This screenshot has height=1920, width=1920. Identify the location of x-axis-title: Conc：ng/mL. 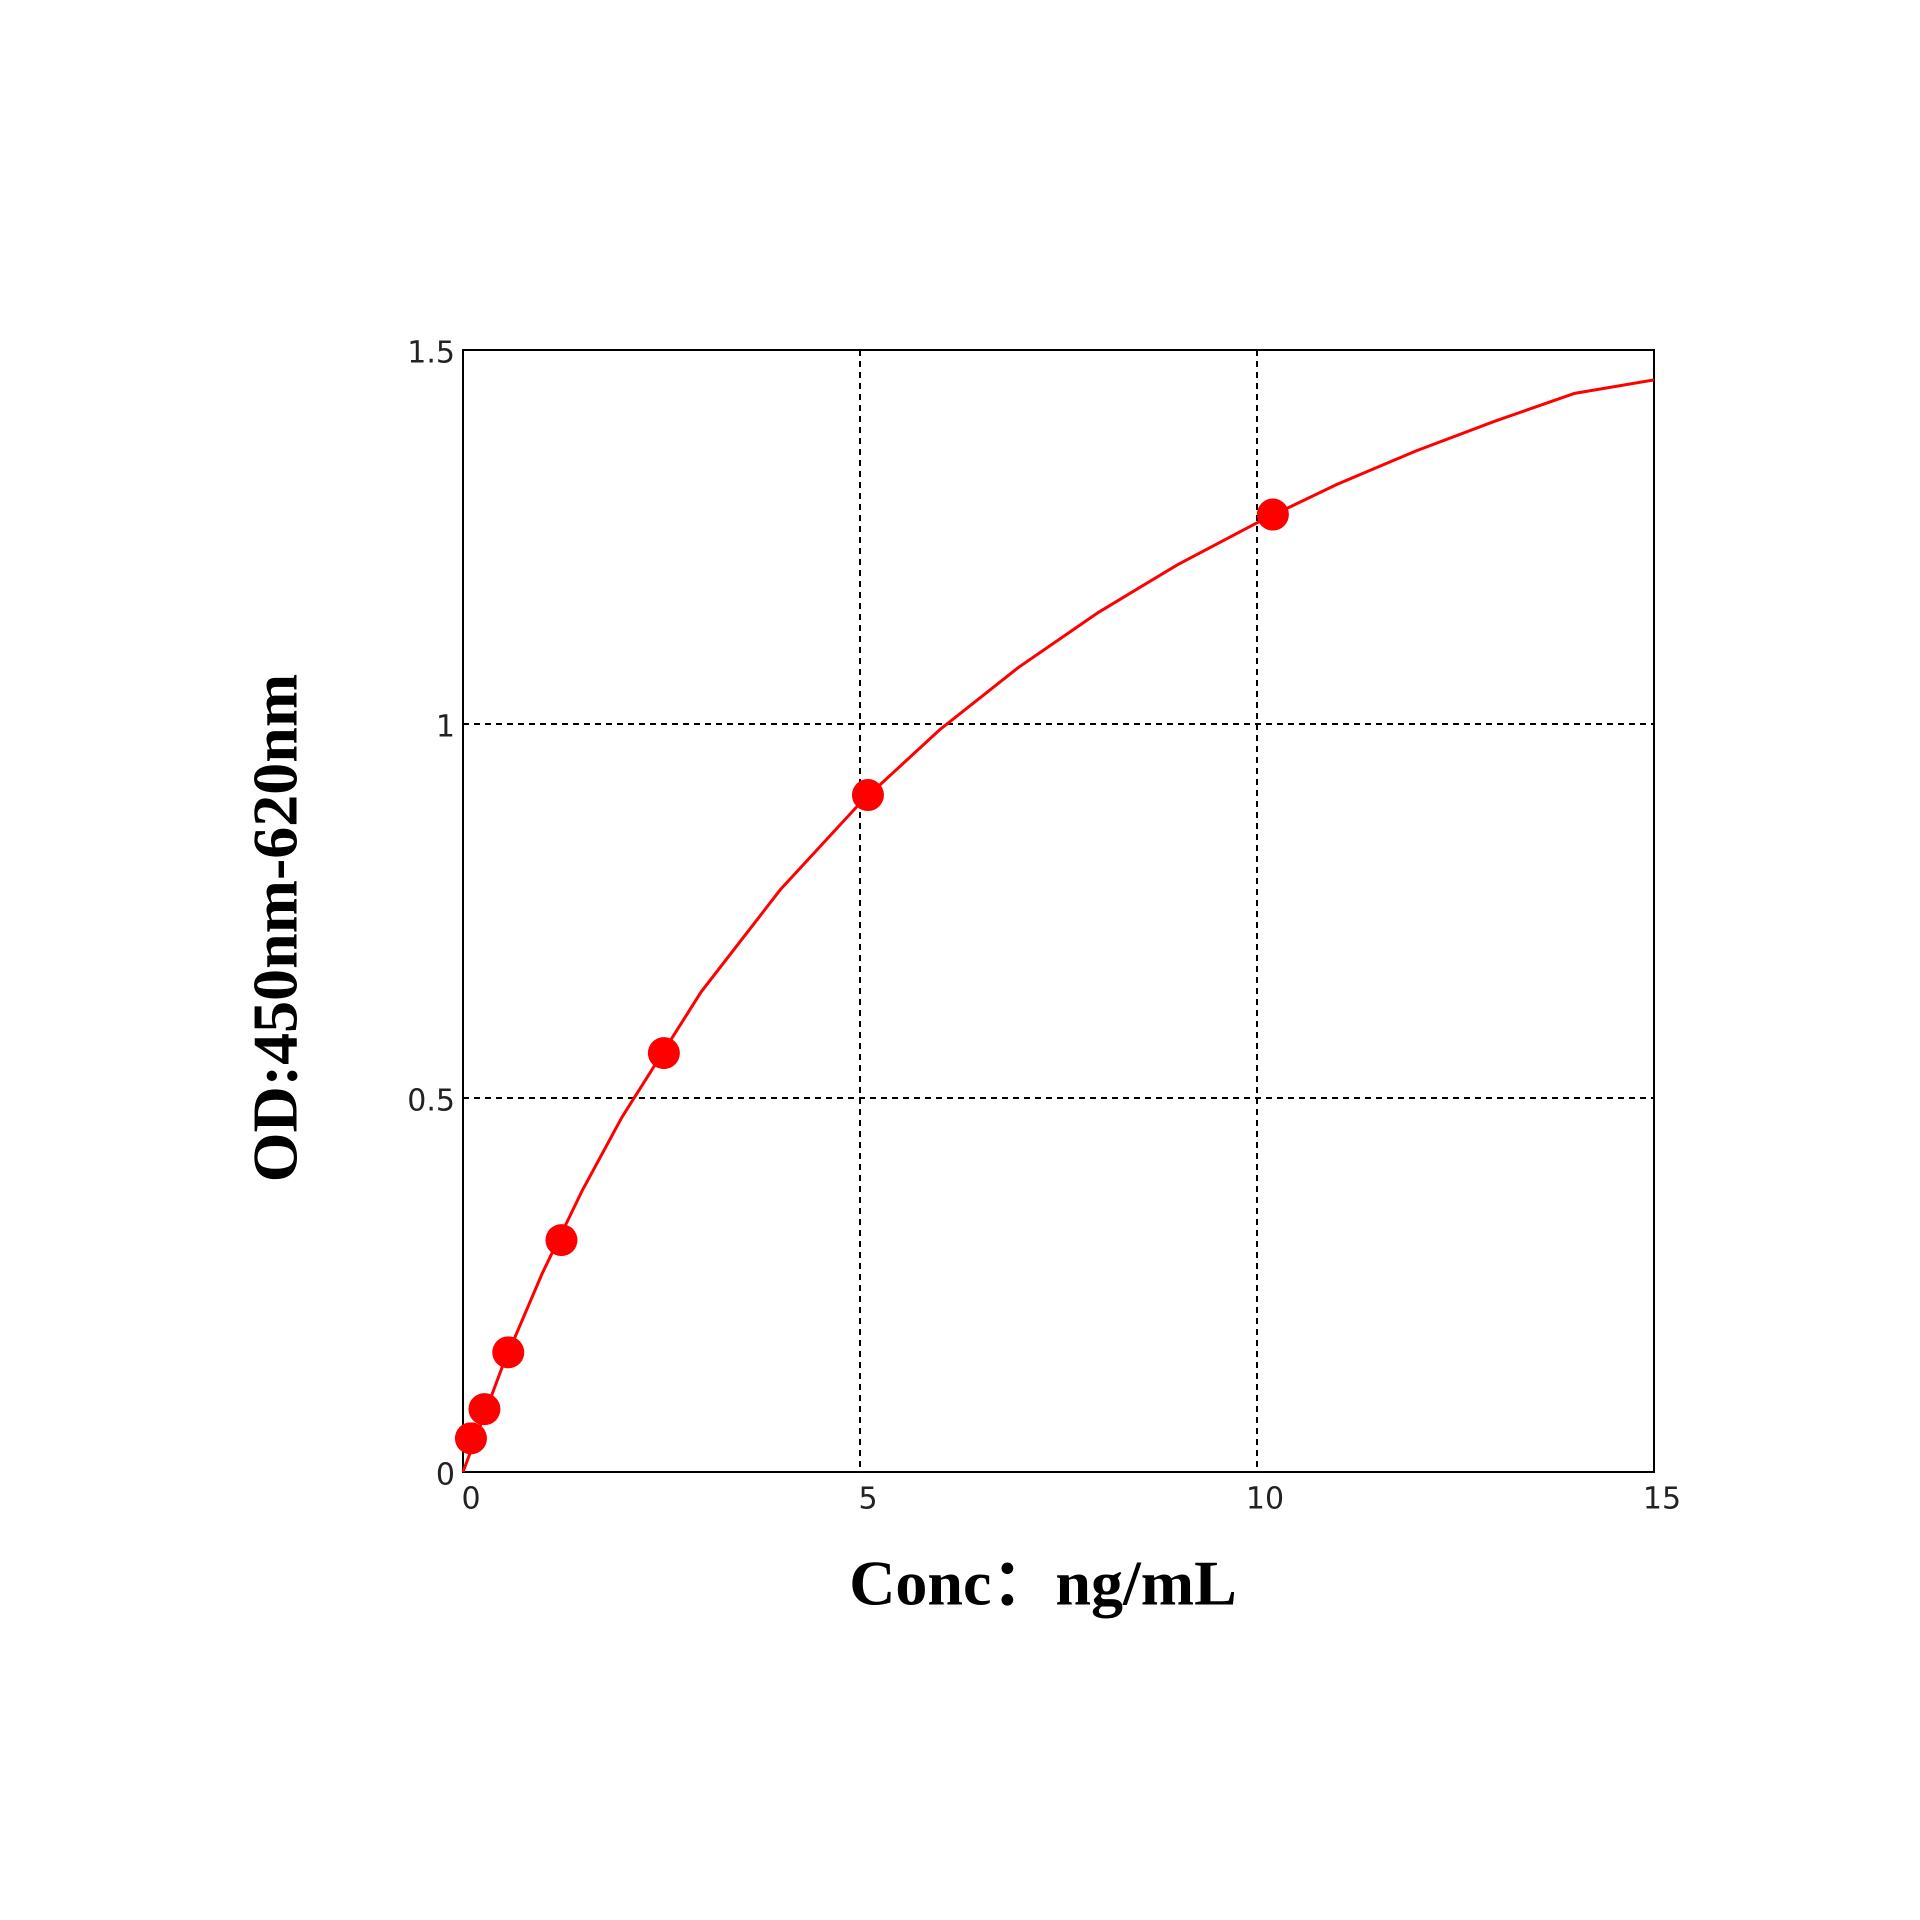
(1043, 1583).